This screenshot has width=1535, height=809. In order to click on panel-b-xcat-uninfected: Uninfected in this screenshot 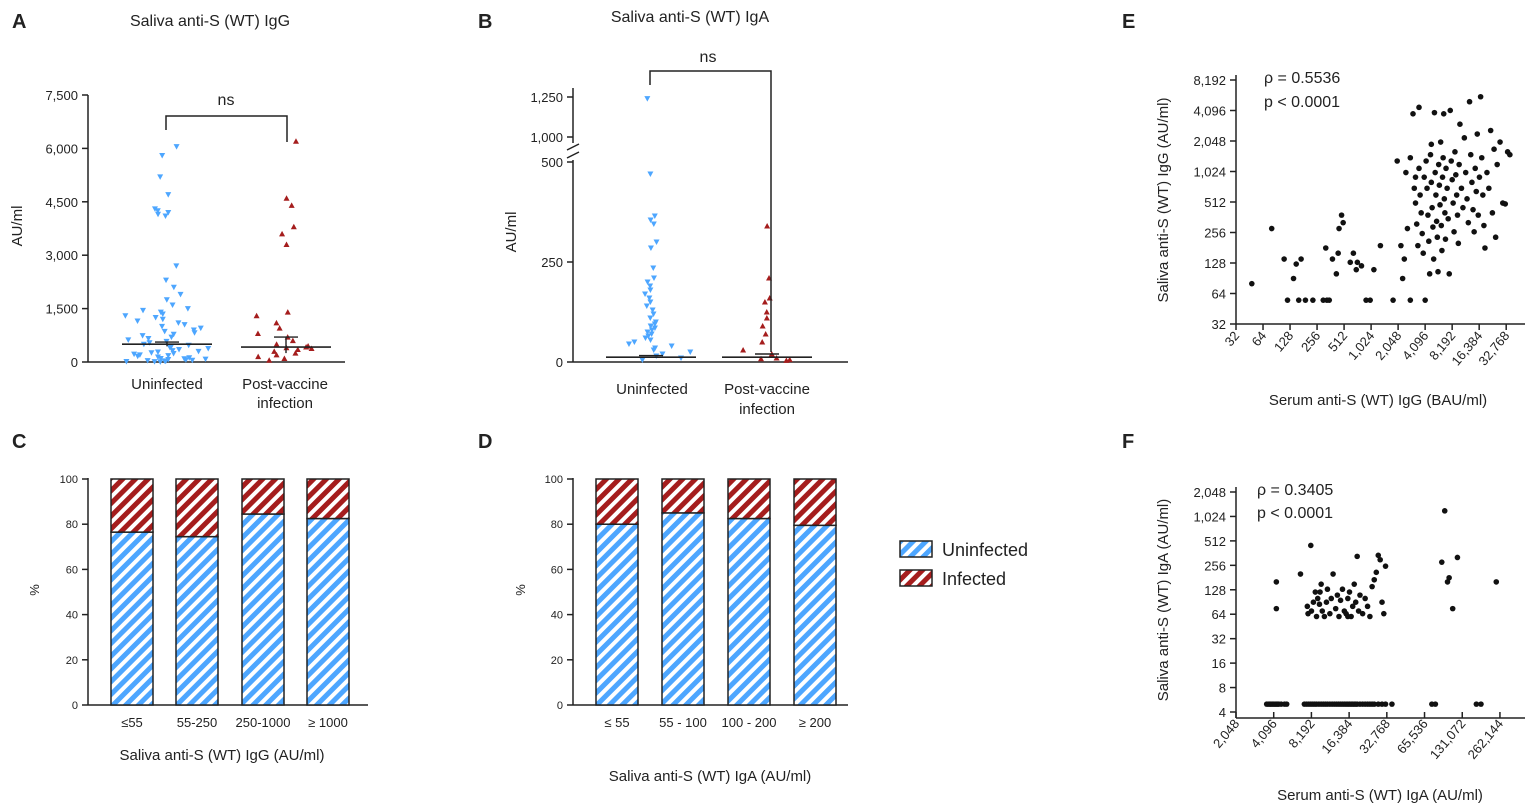, I will do `click(652, 389)`.